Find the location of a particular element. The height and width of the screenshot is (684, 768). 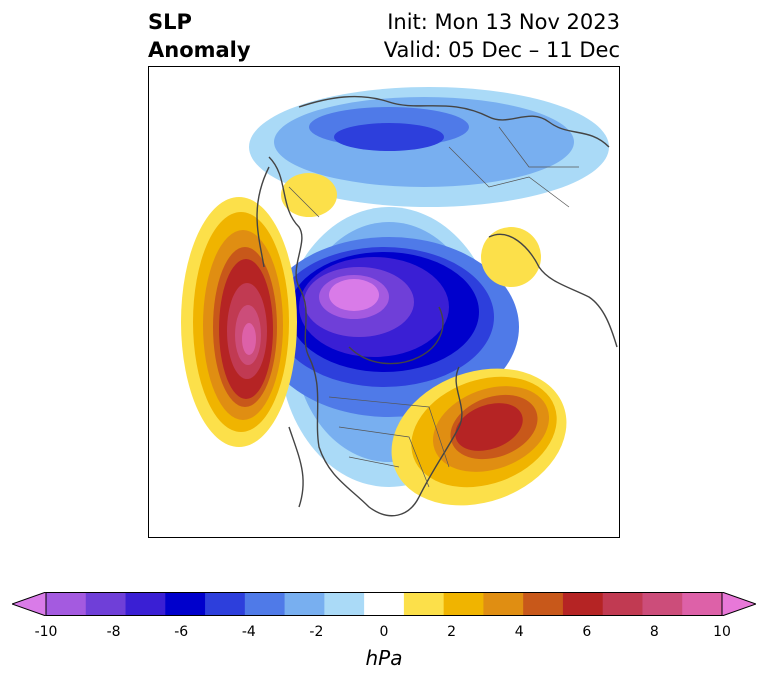

colorbar-frame is located at coordinates (384, 604).